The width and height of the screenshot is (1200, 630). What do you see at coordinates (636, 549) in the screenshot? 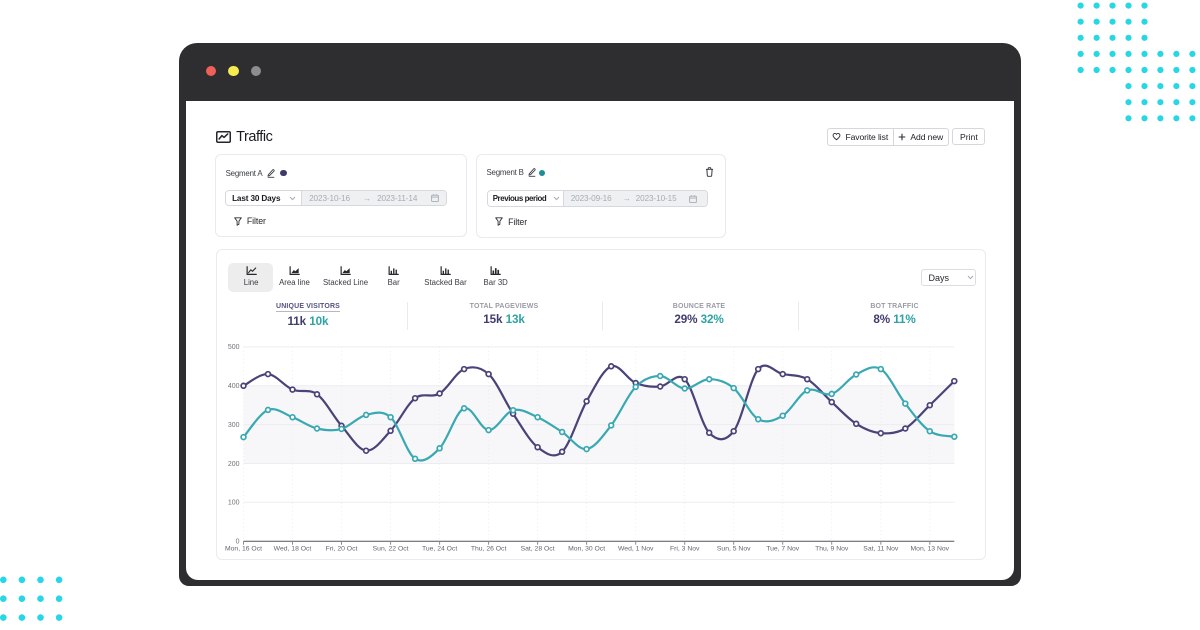
I see `svg-text: Wed, 1 Nov` at bounding box center [636, 549].